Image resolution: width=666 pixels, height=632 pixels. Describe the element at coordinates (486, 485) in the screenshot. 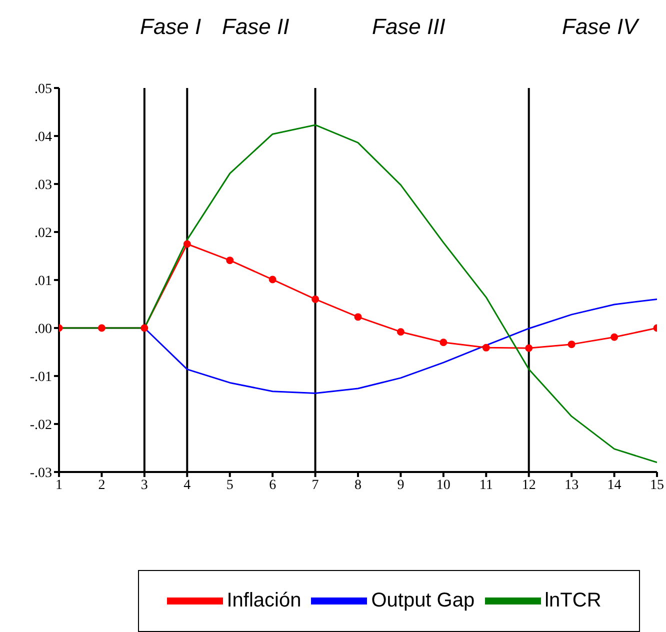

I see `x-tick-label: 11` at that location.